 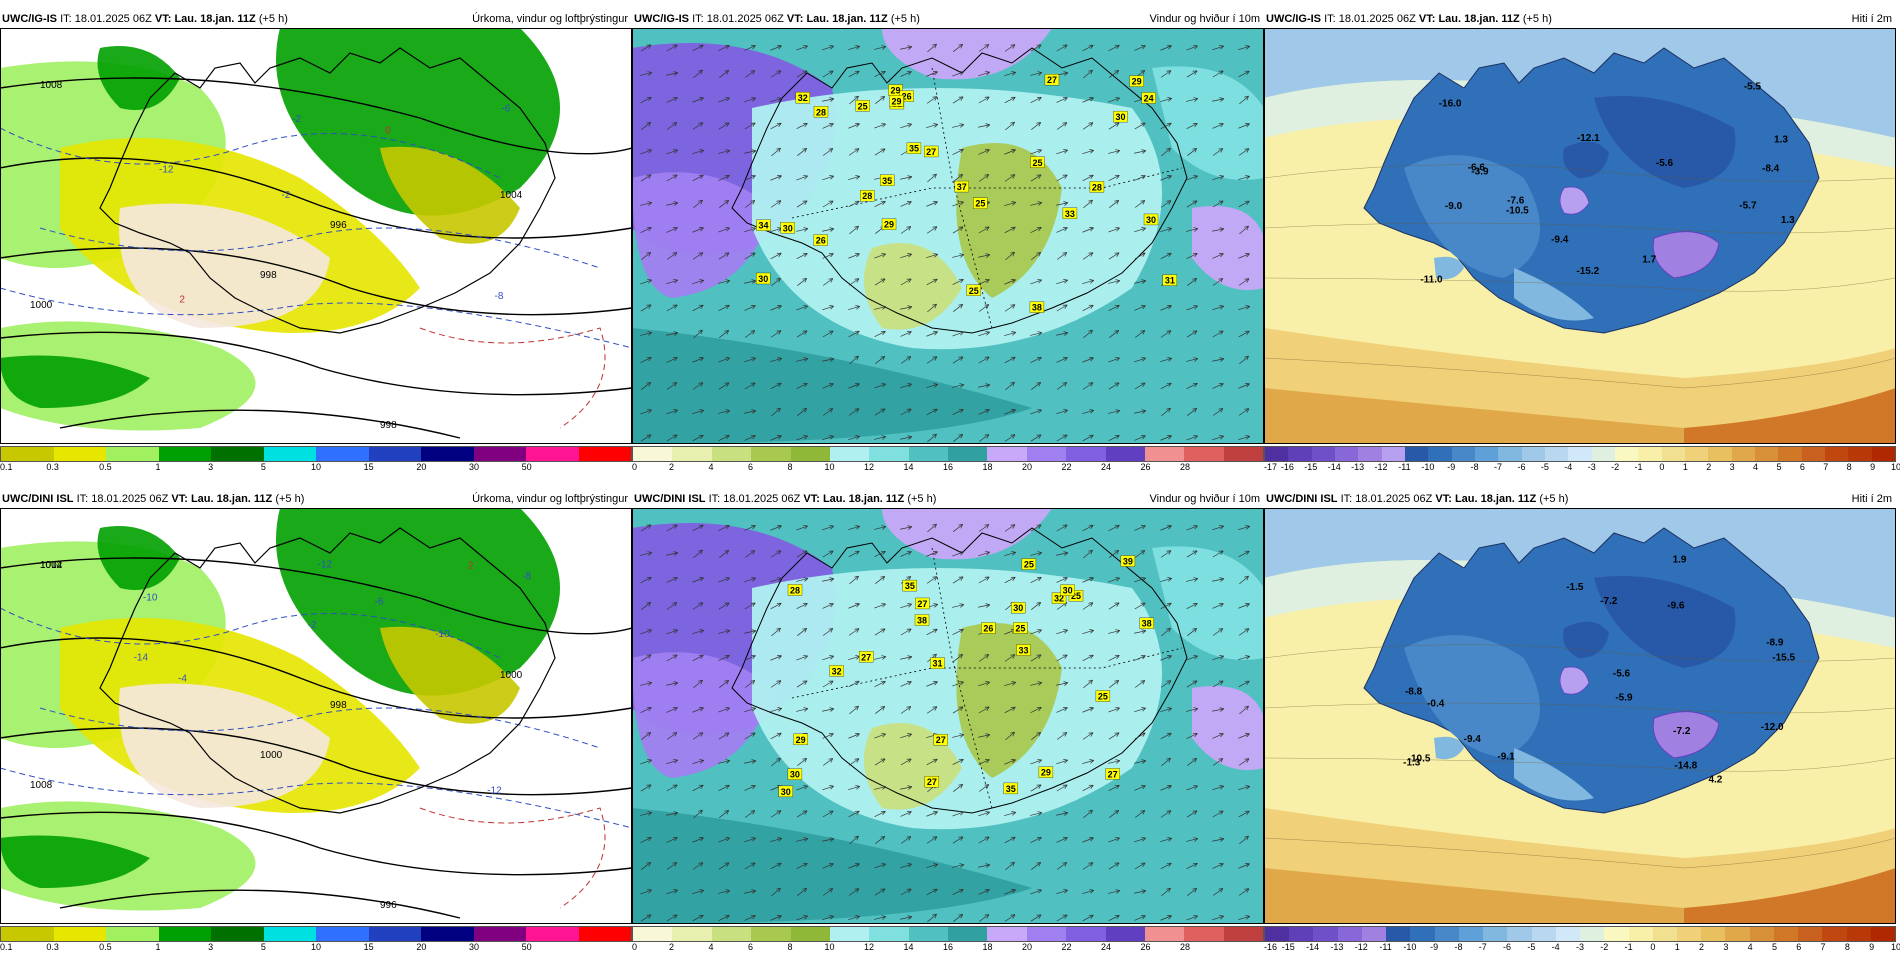 What do you see at coordinates (1587, 271) in the screenshot?
I see `temperature-value: -15.2` at bounding box center [1587, 271].